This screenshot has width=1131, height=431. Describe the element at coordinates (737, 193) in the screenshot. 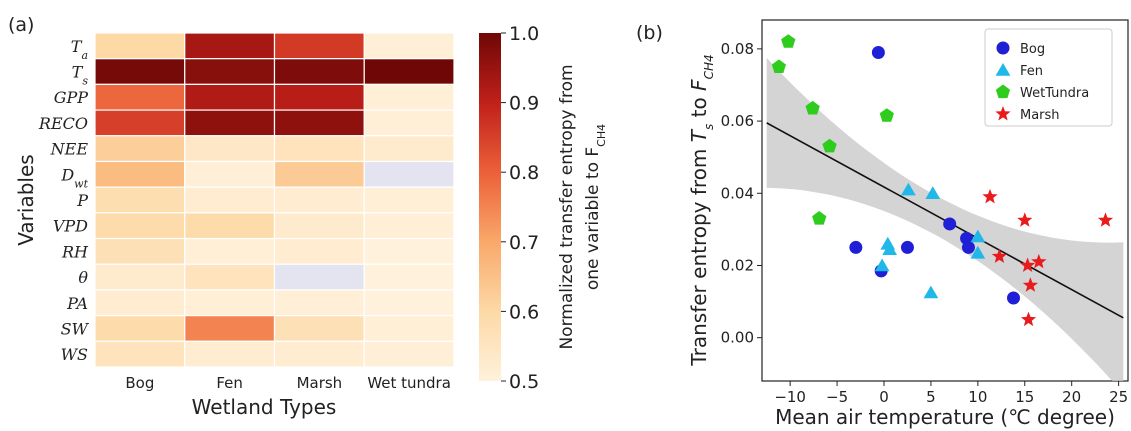

I see `y-tick-label: 0.04` at that location.